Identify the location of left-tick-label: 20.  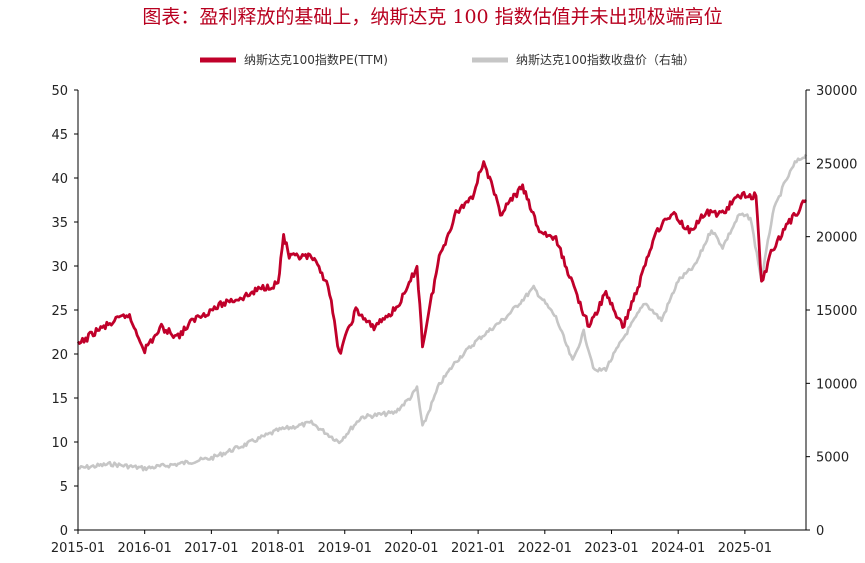
(59, 355).